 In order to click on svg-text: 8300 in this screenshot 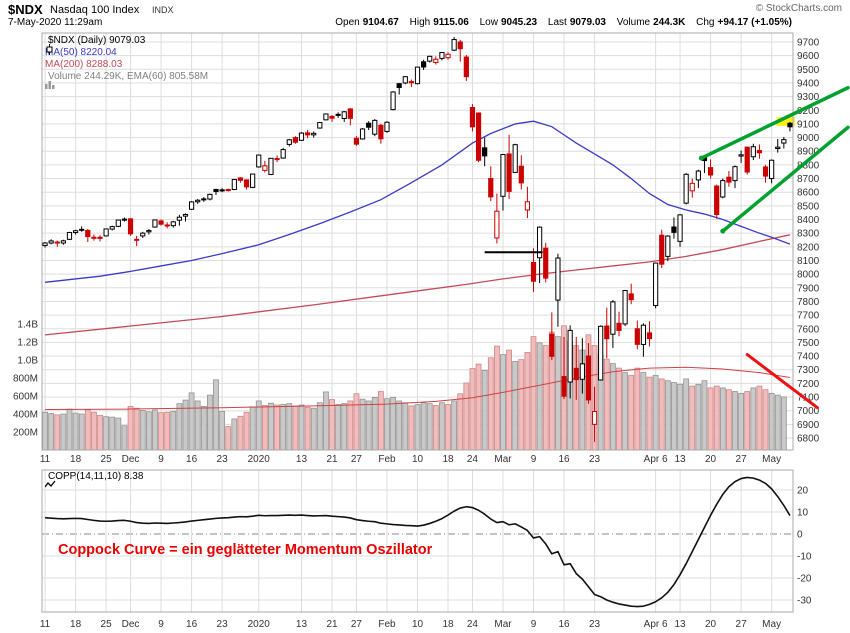, I will do `click(808, 234)`.